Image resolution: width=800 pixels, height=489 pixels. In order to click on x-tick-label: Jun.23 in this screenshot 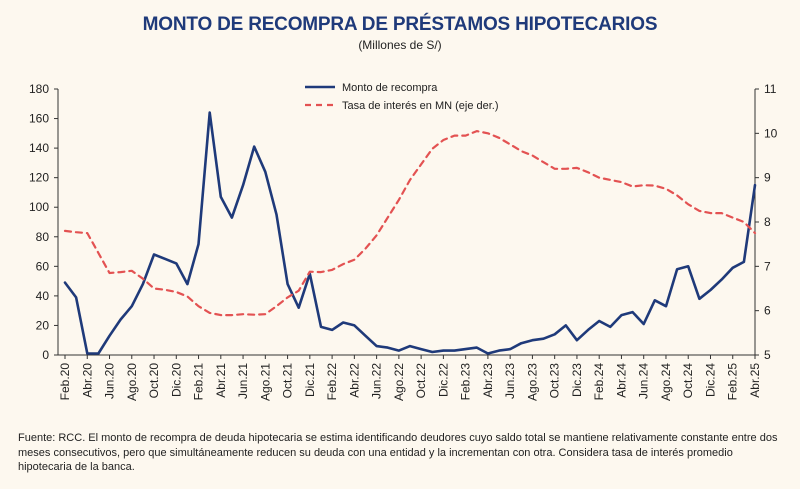, I will do `click(510, 381)`.